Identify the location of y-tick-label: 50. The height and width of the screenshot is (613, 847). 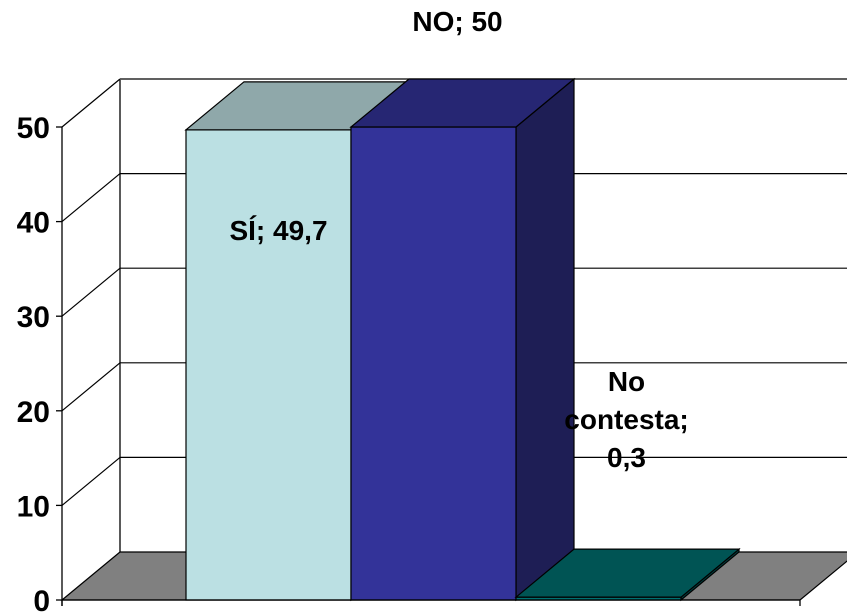
(33, 128).